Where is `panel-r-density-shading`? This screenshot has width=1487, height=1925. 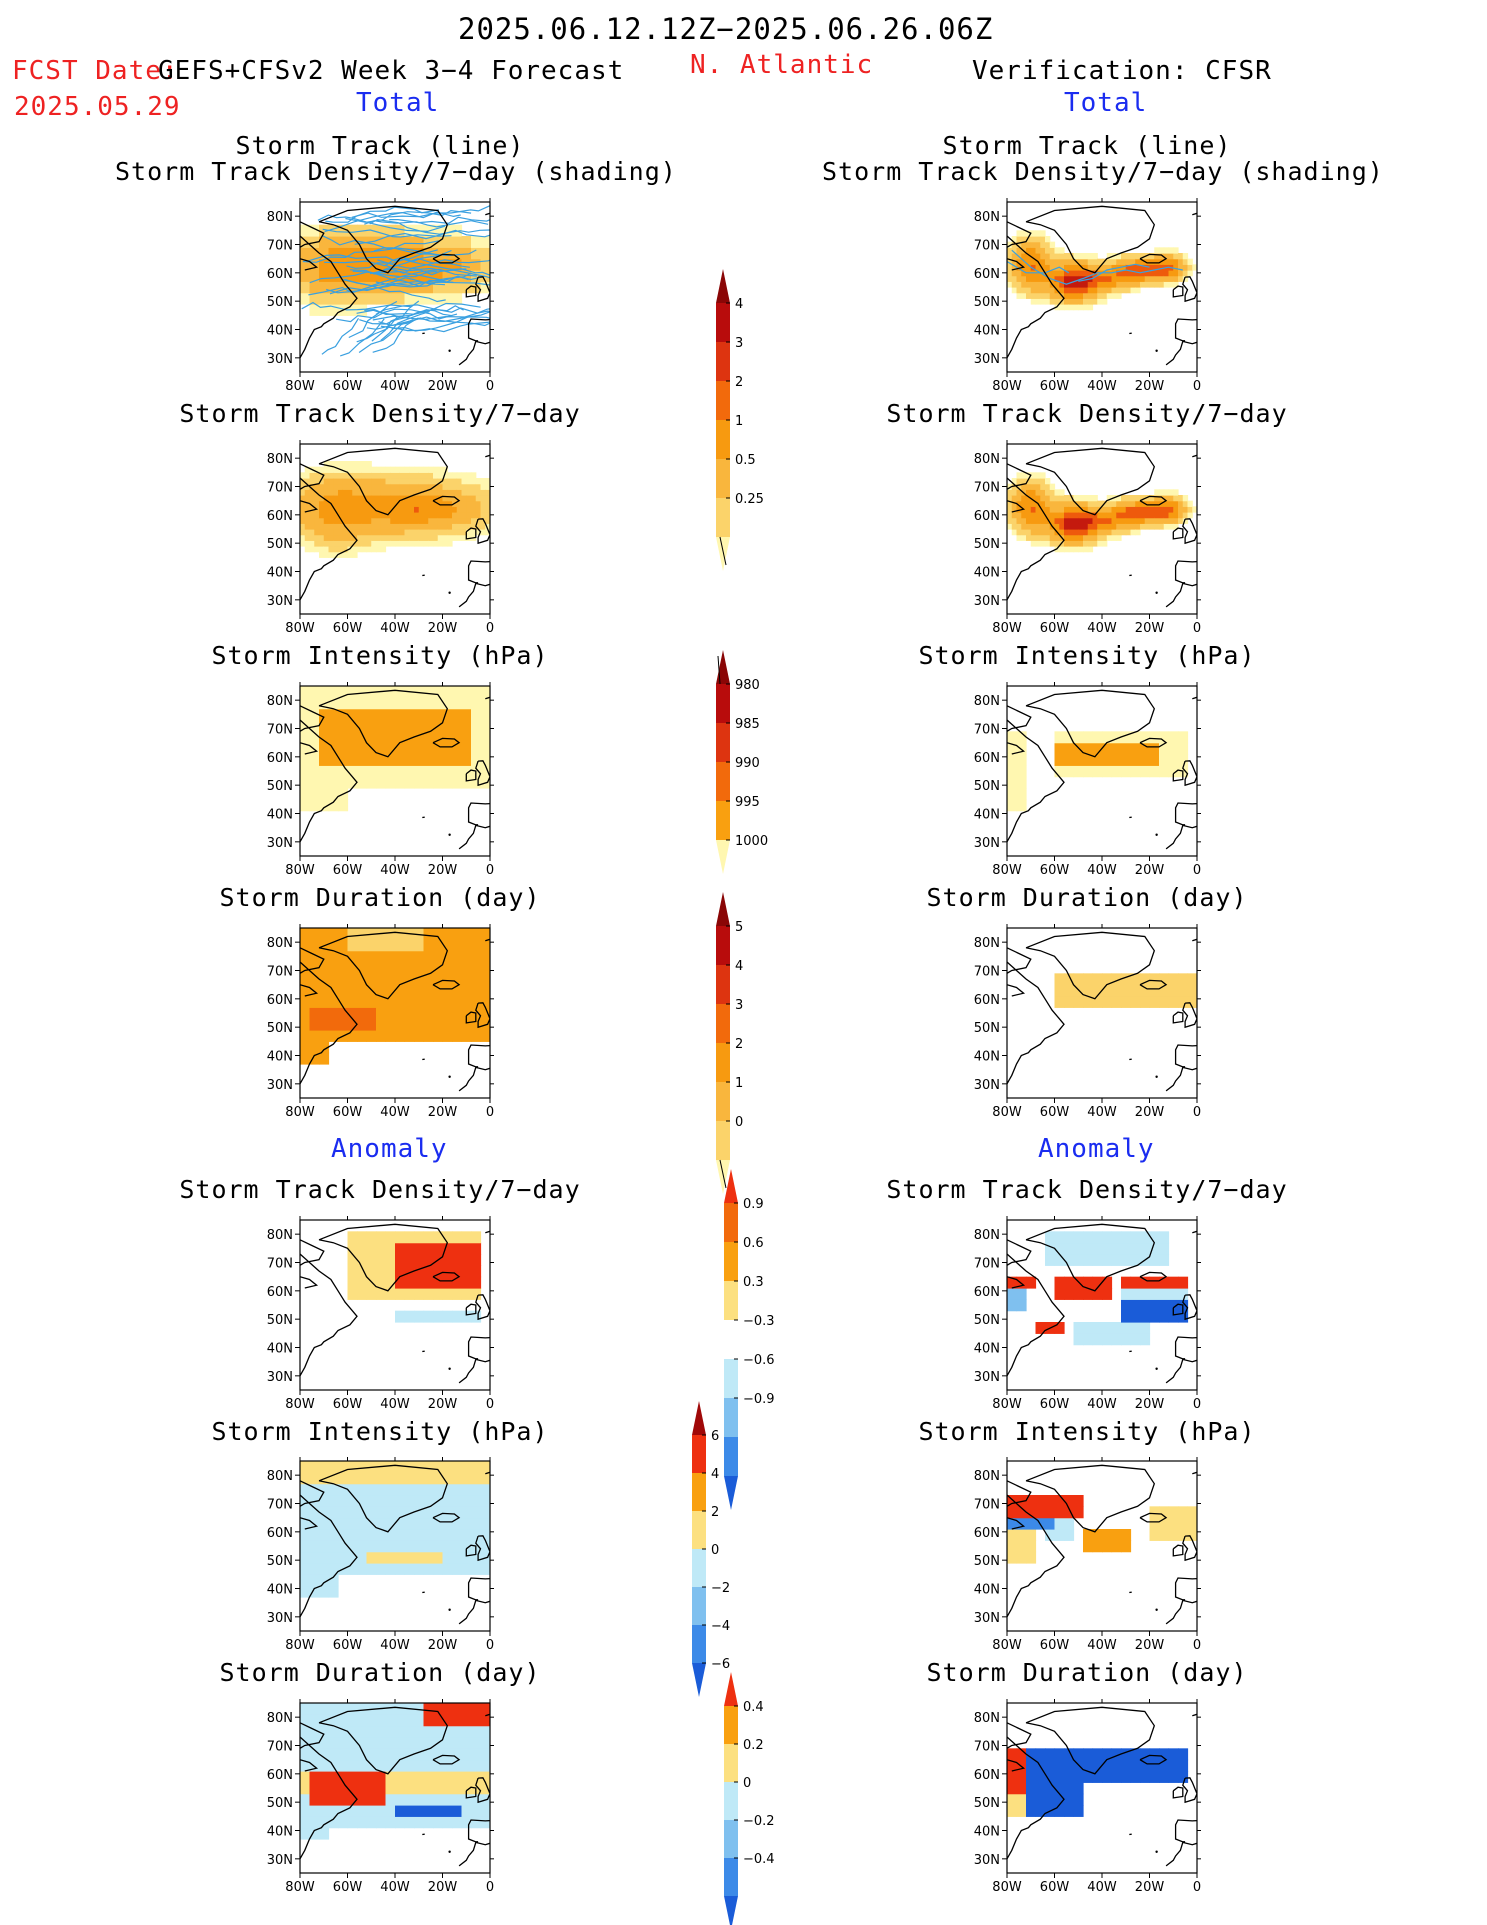
panel-r-density-shading is located at coordinates (1102, 512).